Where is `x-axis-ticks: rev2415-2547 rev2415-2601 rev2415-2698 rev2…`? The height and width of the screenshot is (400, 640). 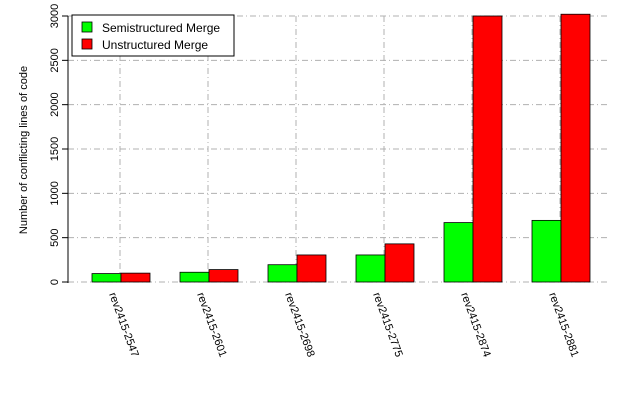
x-axis-ticks: rev2415-2547 rev2415-2601 rev2415-2698 rev2… is located at coordinates (343, 325).